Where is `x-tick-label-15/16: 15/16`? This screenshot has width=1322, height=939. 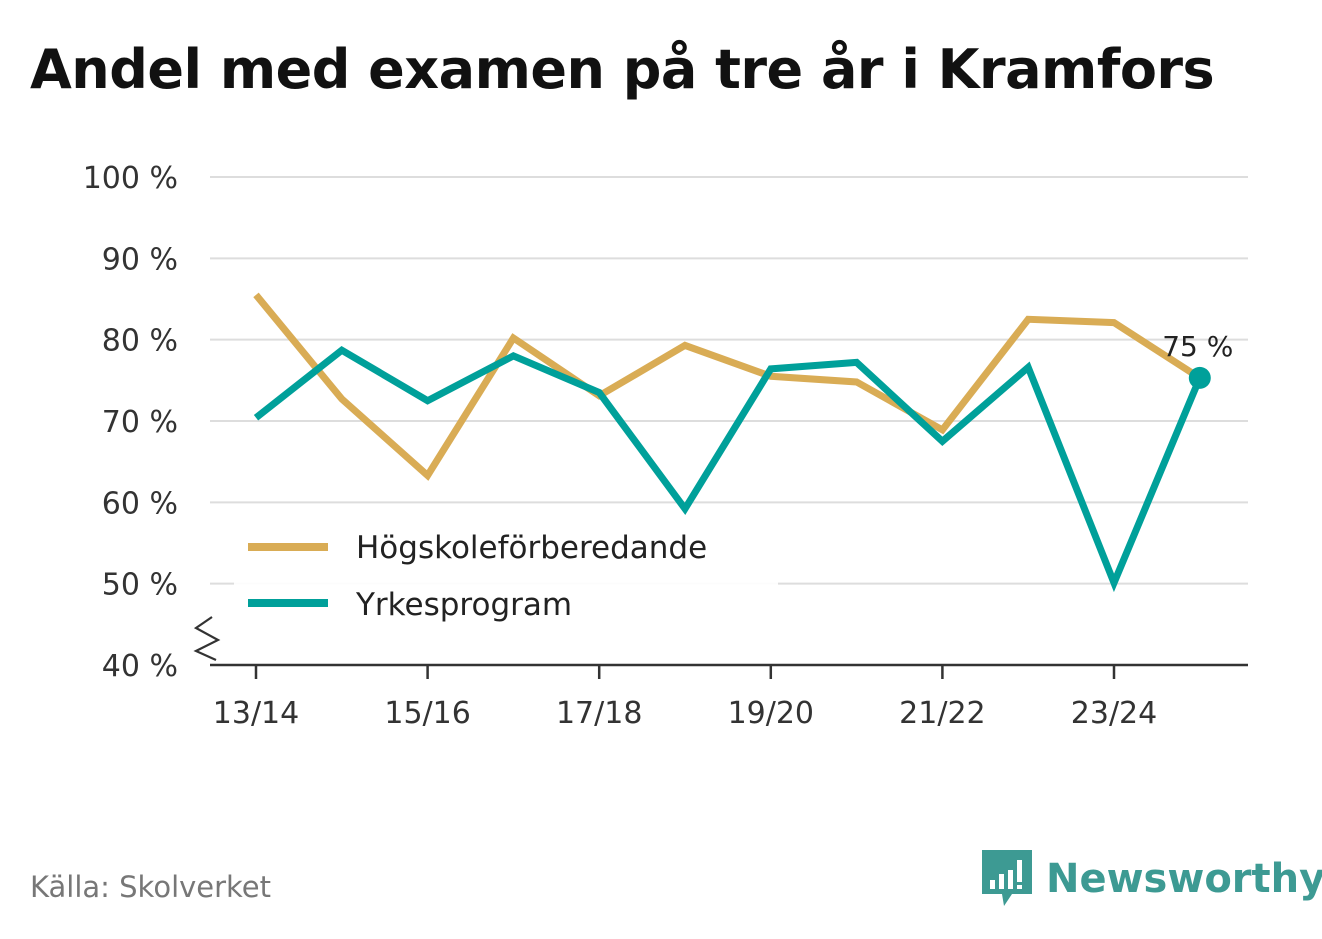
x-tick-label-15/16: 15/16 is located at coordinates (427, 713).